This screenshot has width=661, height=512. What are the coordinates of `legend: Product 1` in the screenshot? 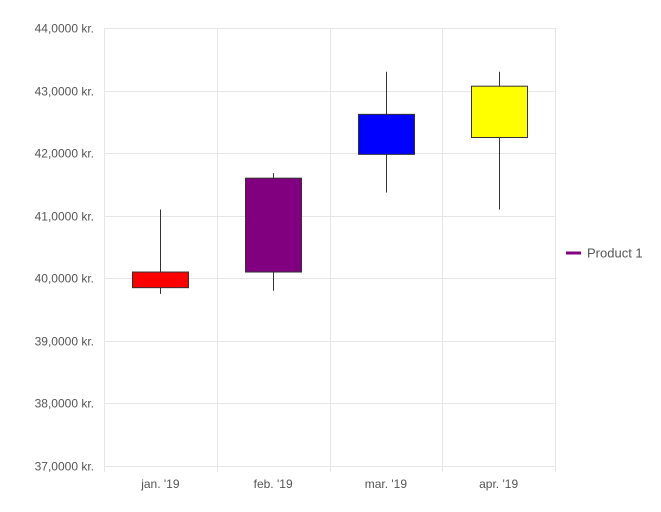 It's located at (604, 253).